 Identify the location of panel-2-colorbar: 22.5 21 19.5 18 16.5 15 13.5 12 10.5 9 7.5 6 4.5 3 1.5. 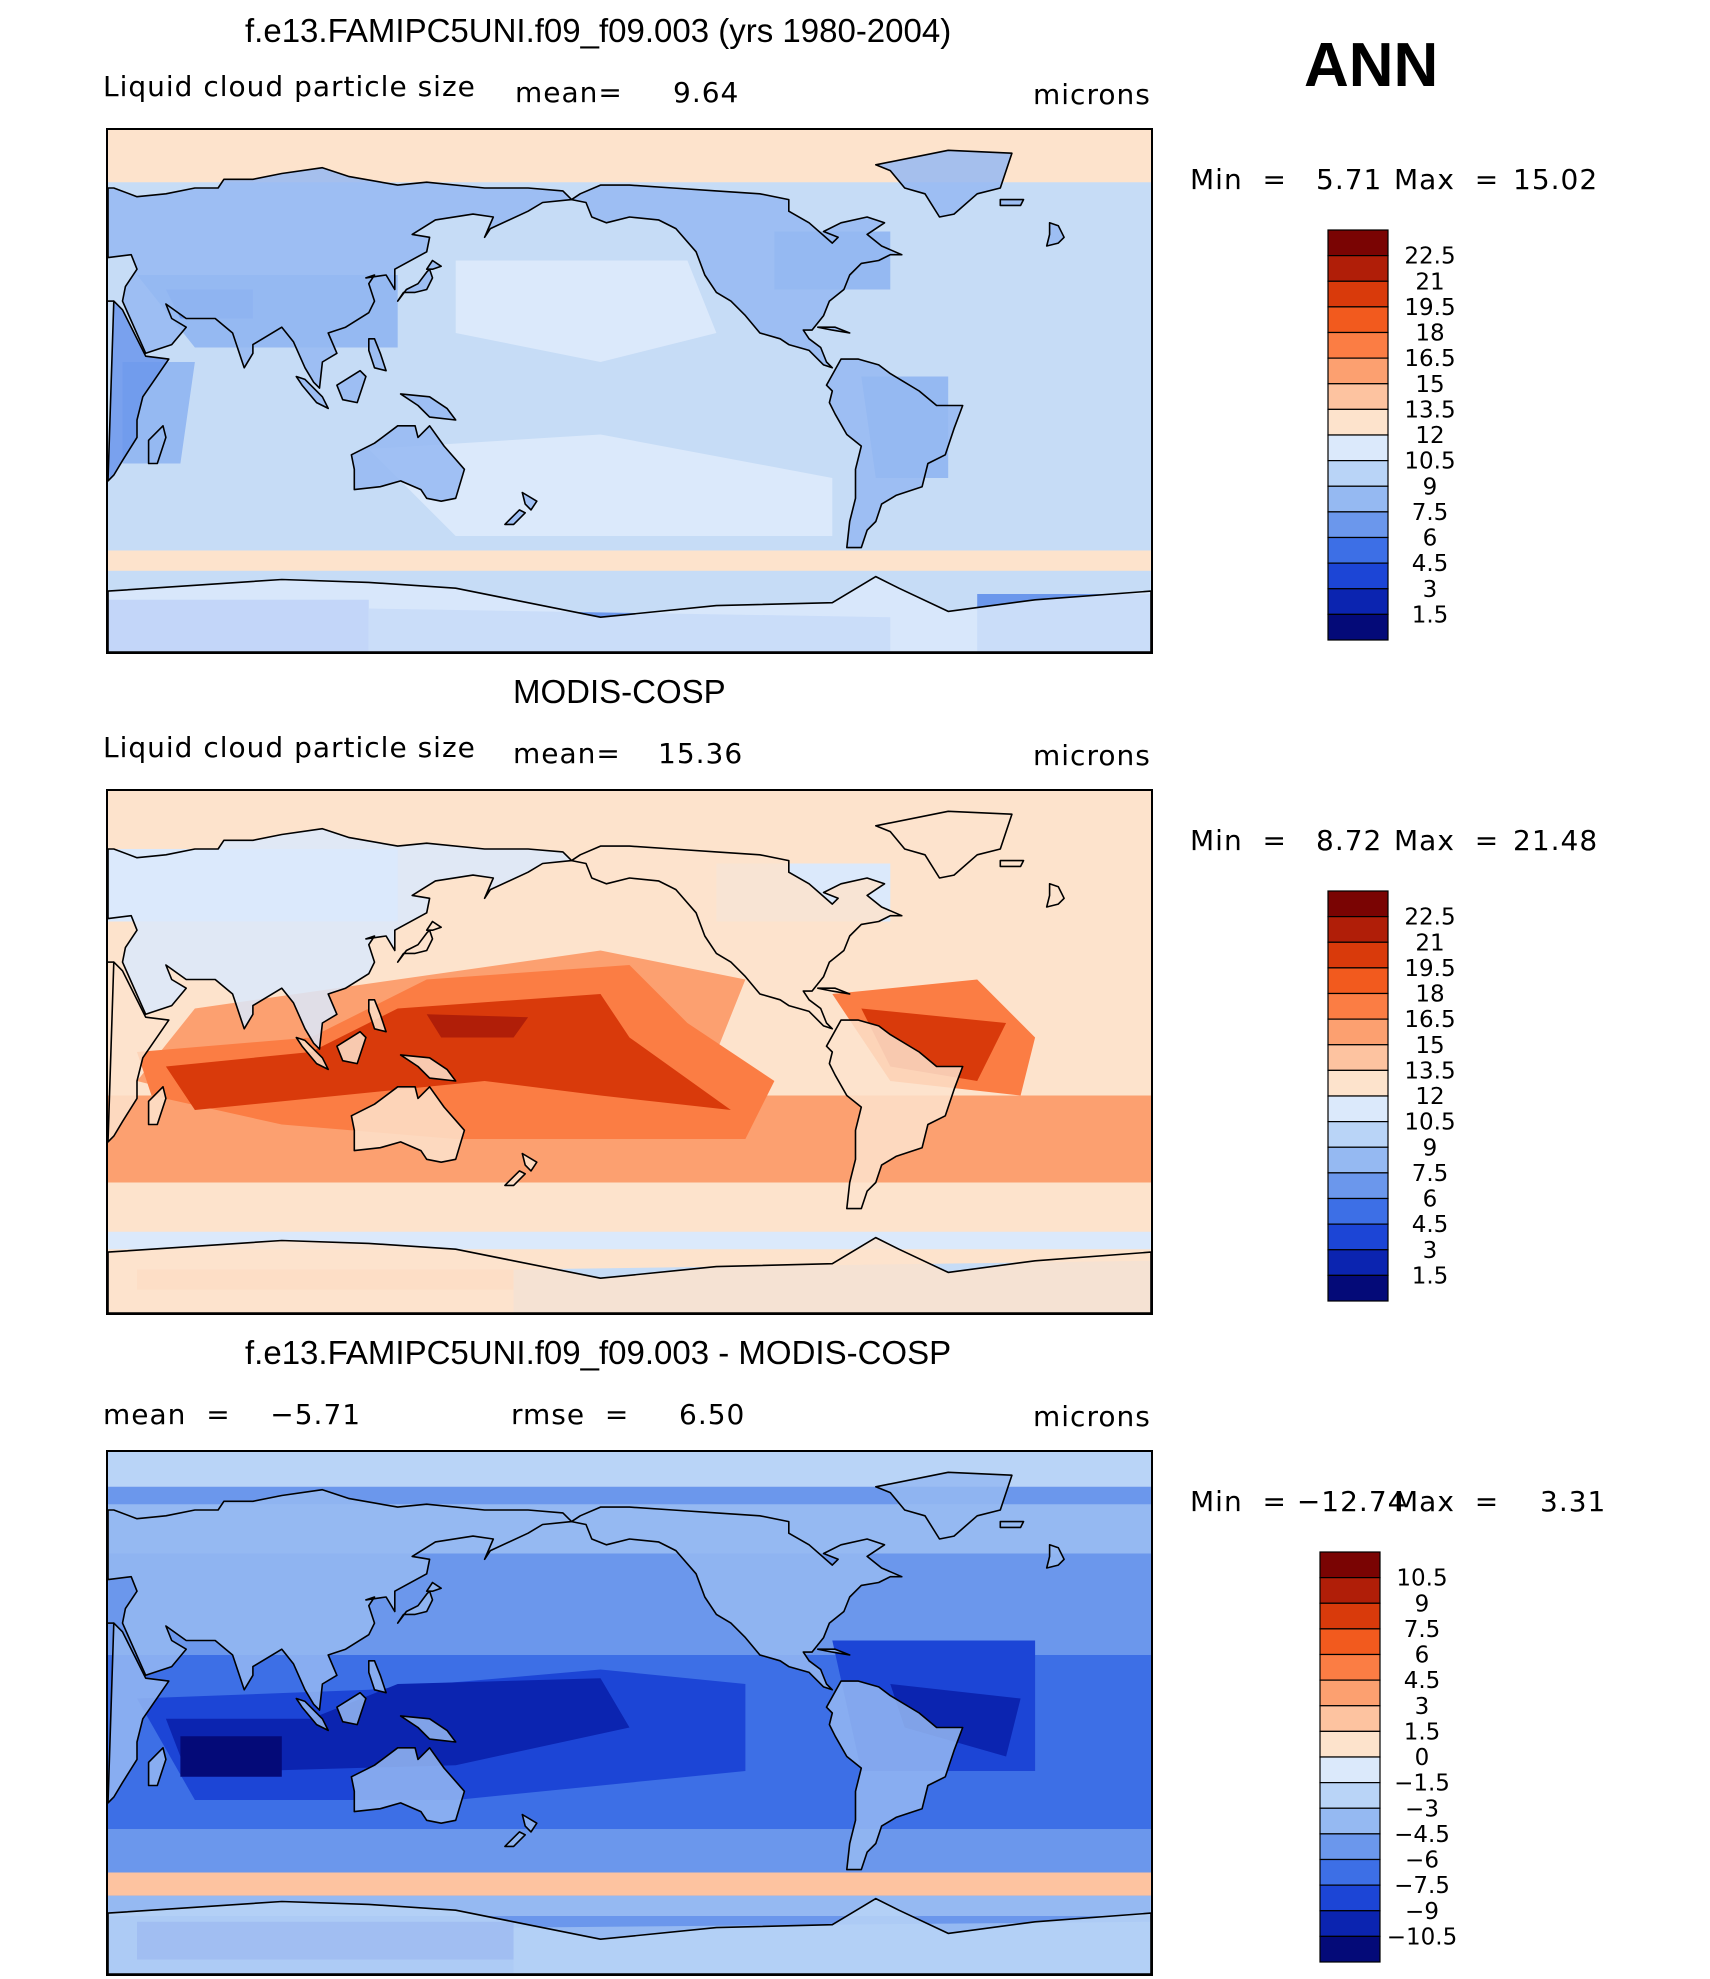
(1427, 1098).